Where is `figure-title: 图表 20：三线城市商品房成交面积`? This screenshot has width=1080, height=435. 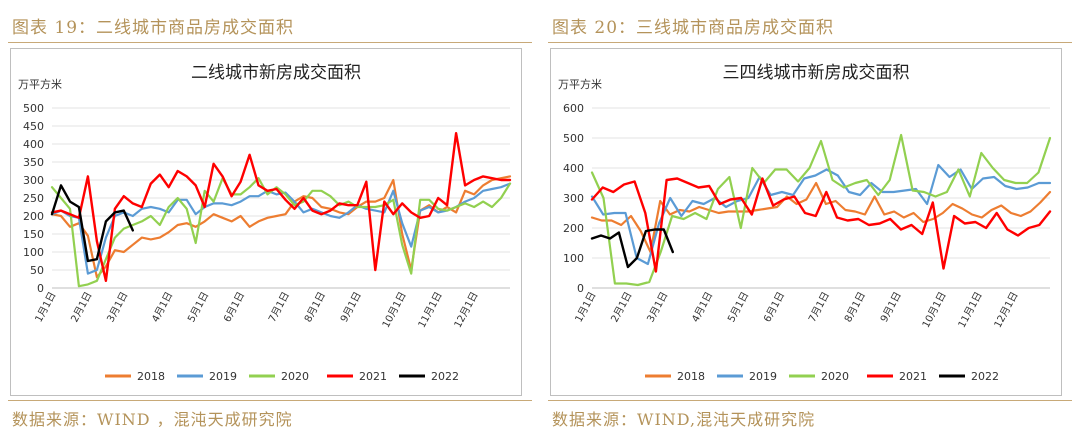 figure-title: 图表 20：三线城市商品房成交面积 is located at coordinates (693, 28).